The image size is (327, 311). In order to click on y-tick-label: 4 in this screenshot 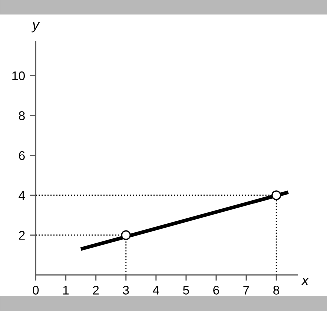, I will do `click(22, 195)`.